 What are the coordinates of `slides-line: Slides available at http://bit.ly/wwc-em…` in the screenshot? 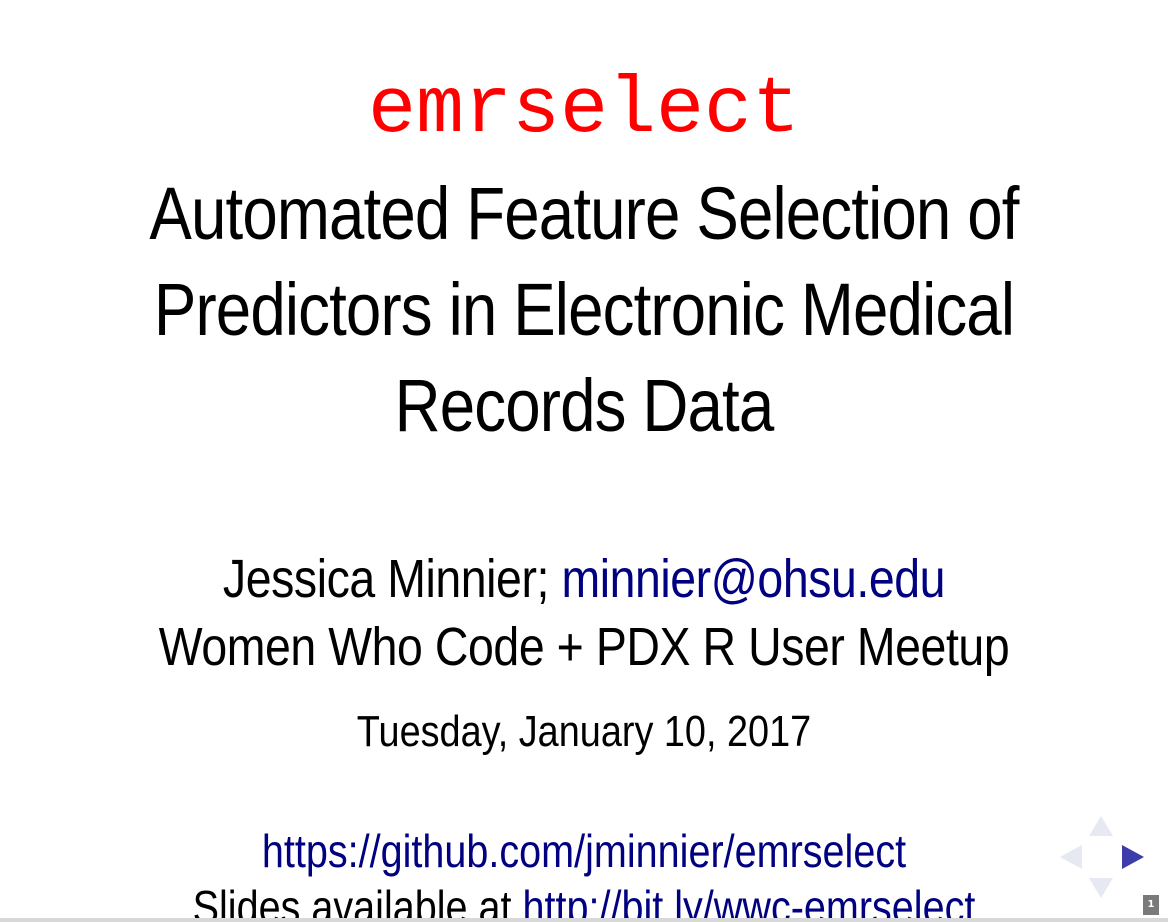 It's located at (584, 900).